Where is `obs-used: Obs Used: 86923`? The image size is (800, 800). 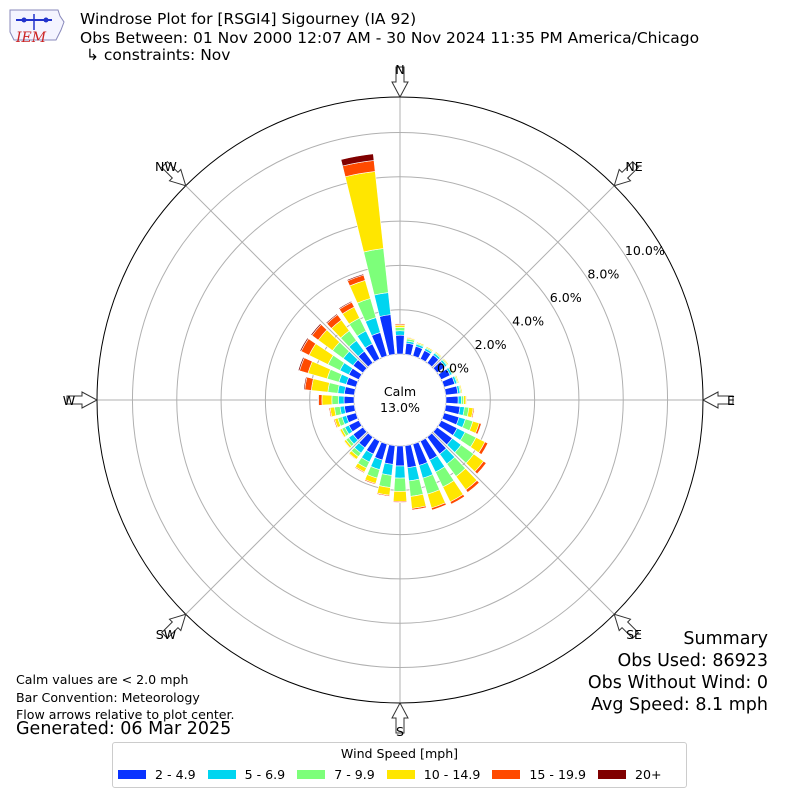
obs-used: Obs Used: 86923 is located at coordinates (693, 661).